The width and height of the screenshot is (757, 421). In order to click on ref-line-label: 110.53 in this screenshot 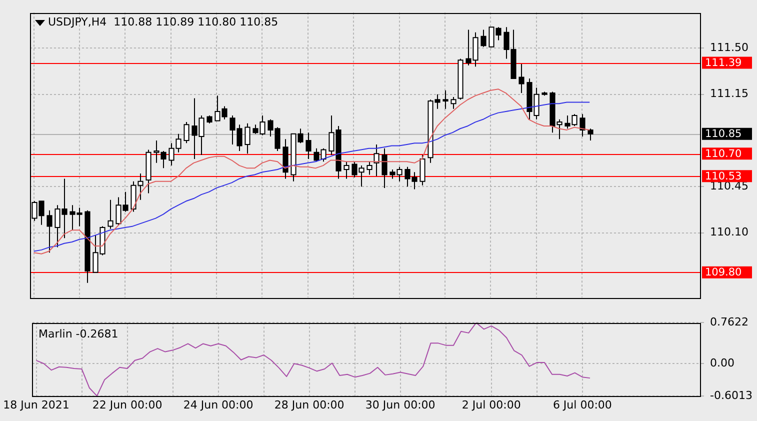, I will do `click(723, 176)`.